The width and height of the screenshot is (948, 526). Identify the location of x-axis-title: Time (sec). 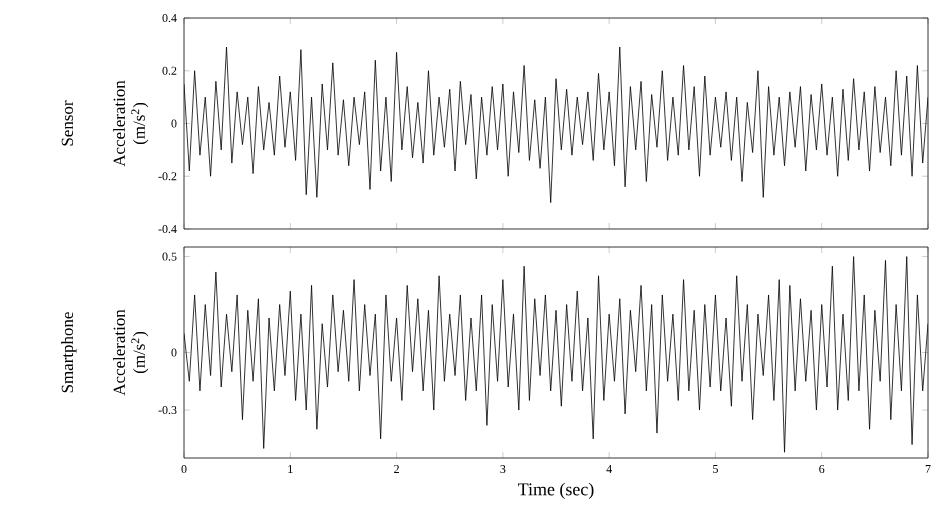
(556, 491).